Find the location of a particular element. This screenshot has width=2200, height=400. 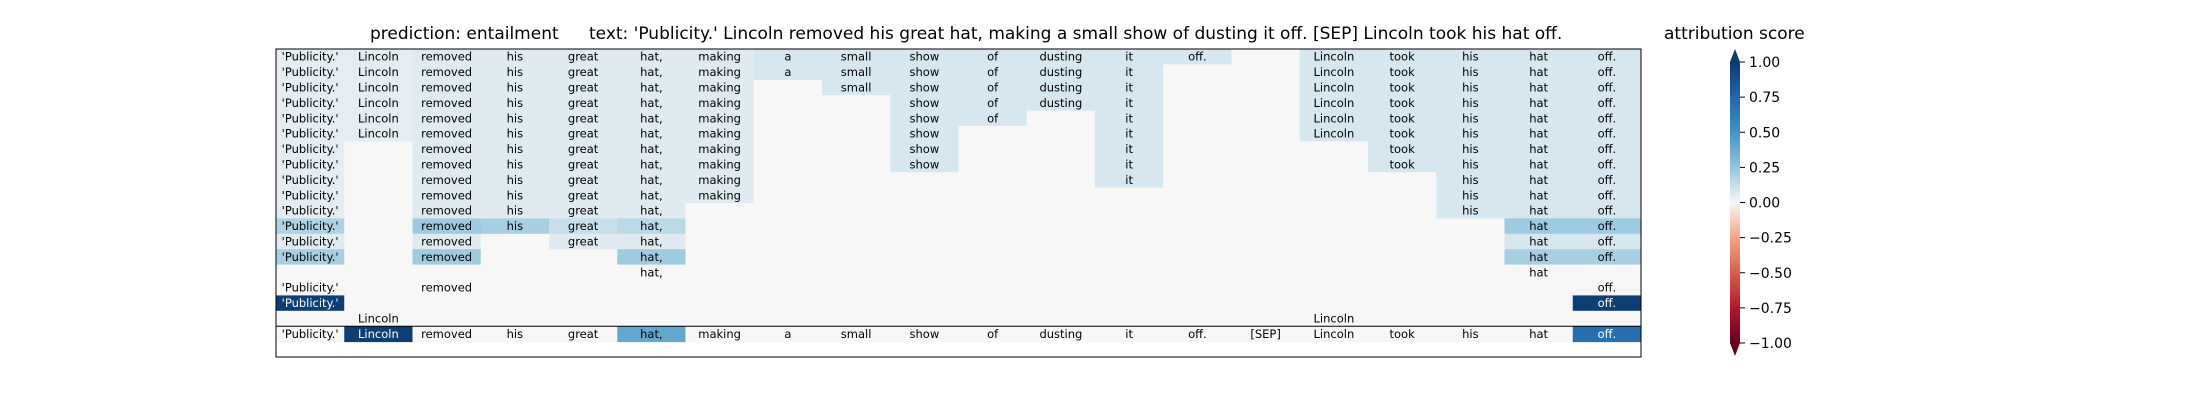

summary-cell-c9 is located at coordinates (924, 334).